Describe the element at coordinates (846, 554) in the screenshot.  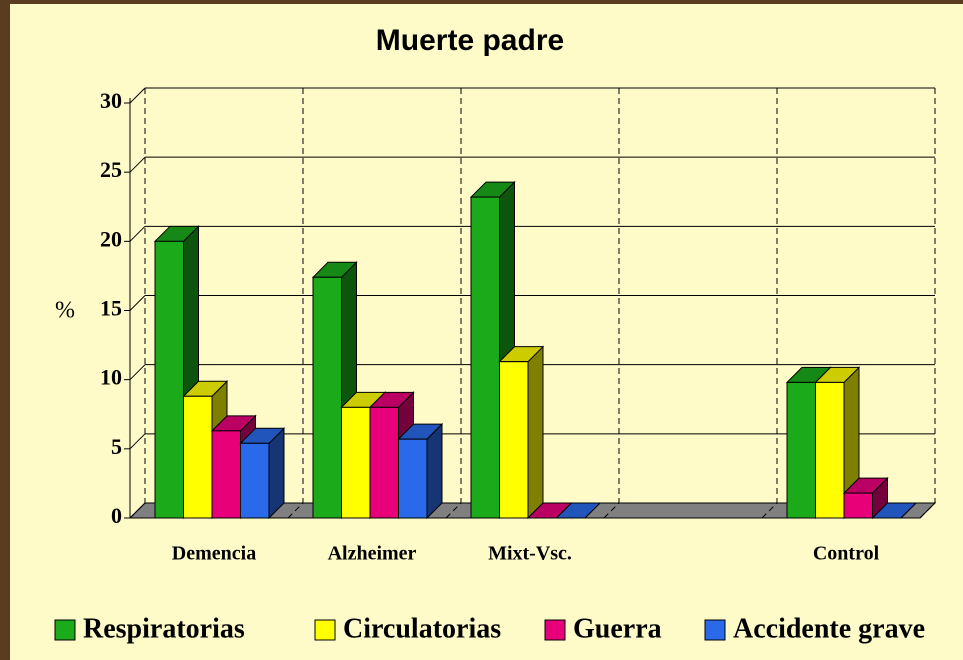
I see `x-tick-label: Control` at that location.